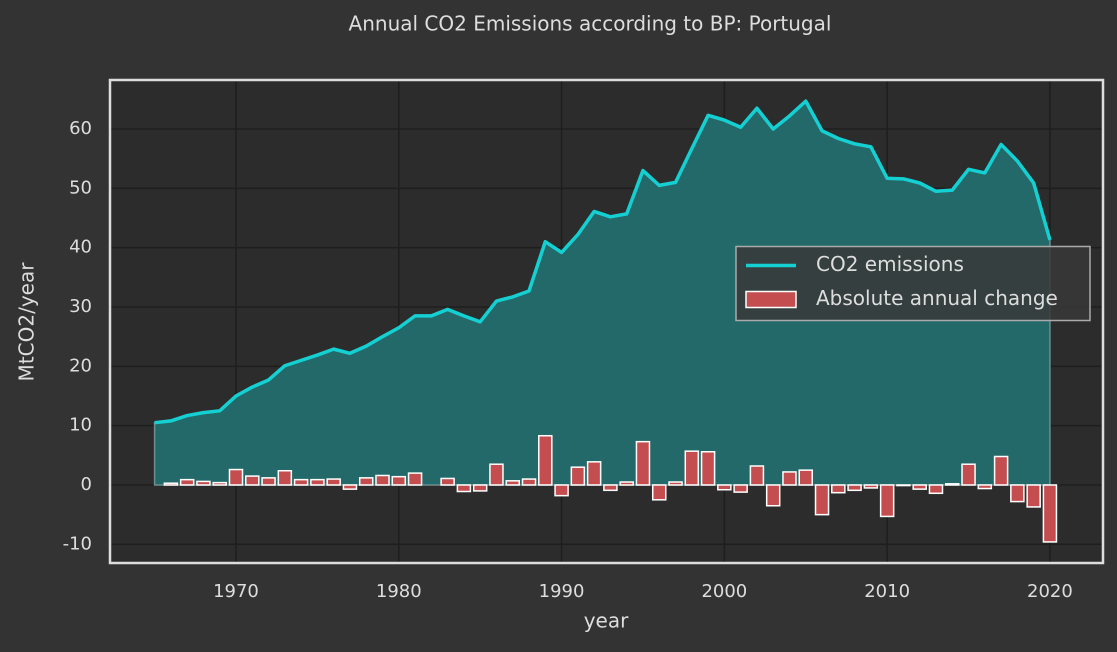 This screenshot has height=652, width=1117. Describe the element at coordinates (80, 365) in the screenshot. I see `y-tick-label: 20` at that location.